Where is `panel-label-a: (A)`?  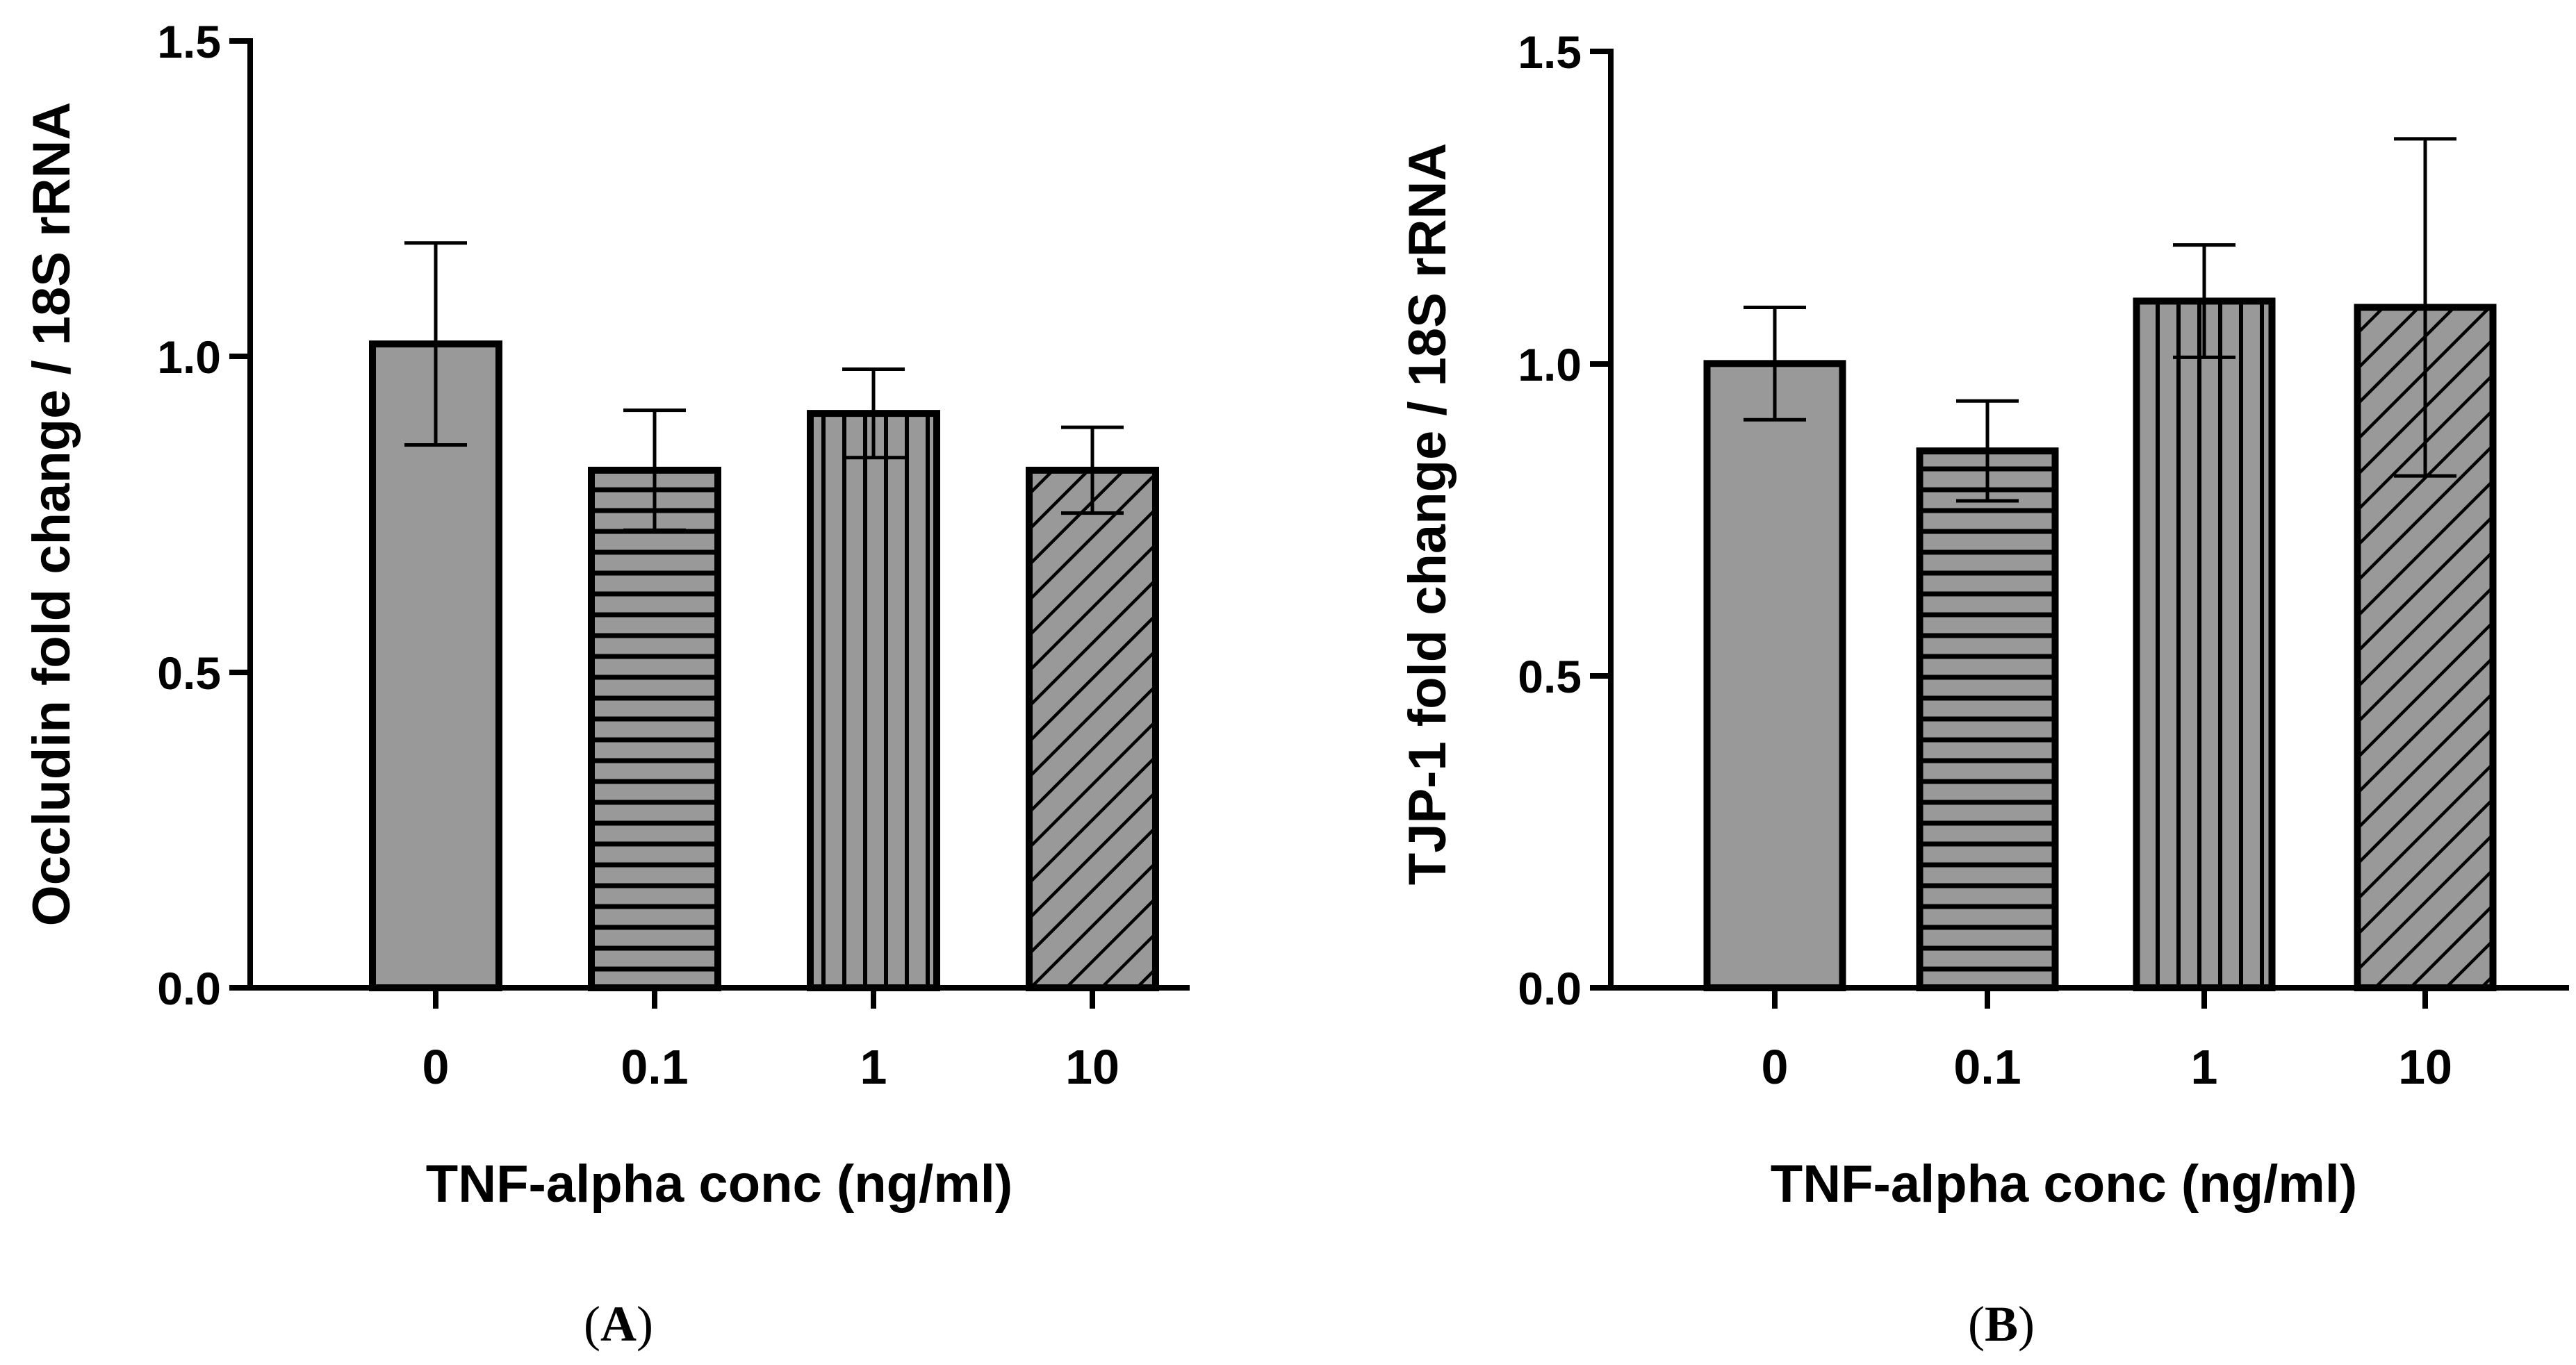
panel-label-a: (A) is located at coordinates (618, 1324).